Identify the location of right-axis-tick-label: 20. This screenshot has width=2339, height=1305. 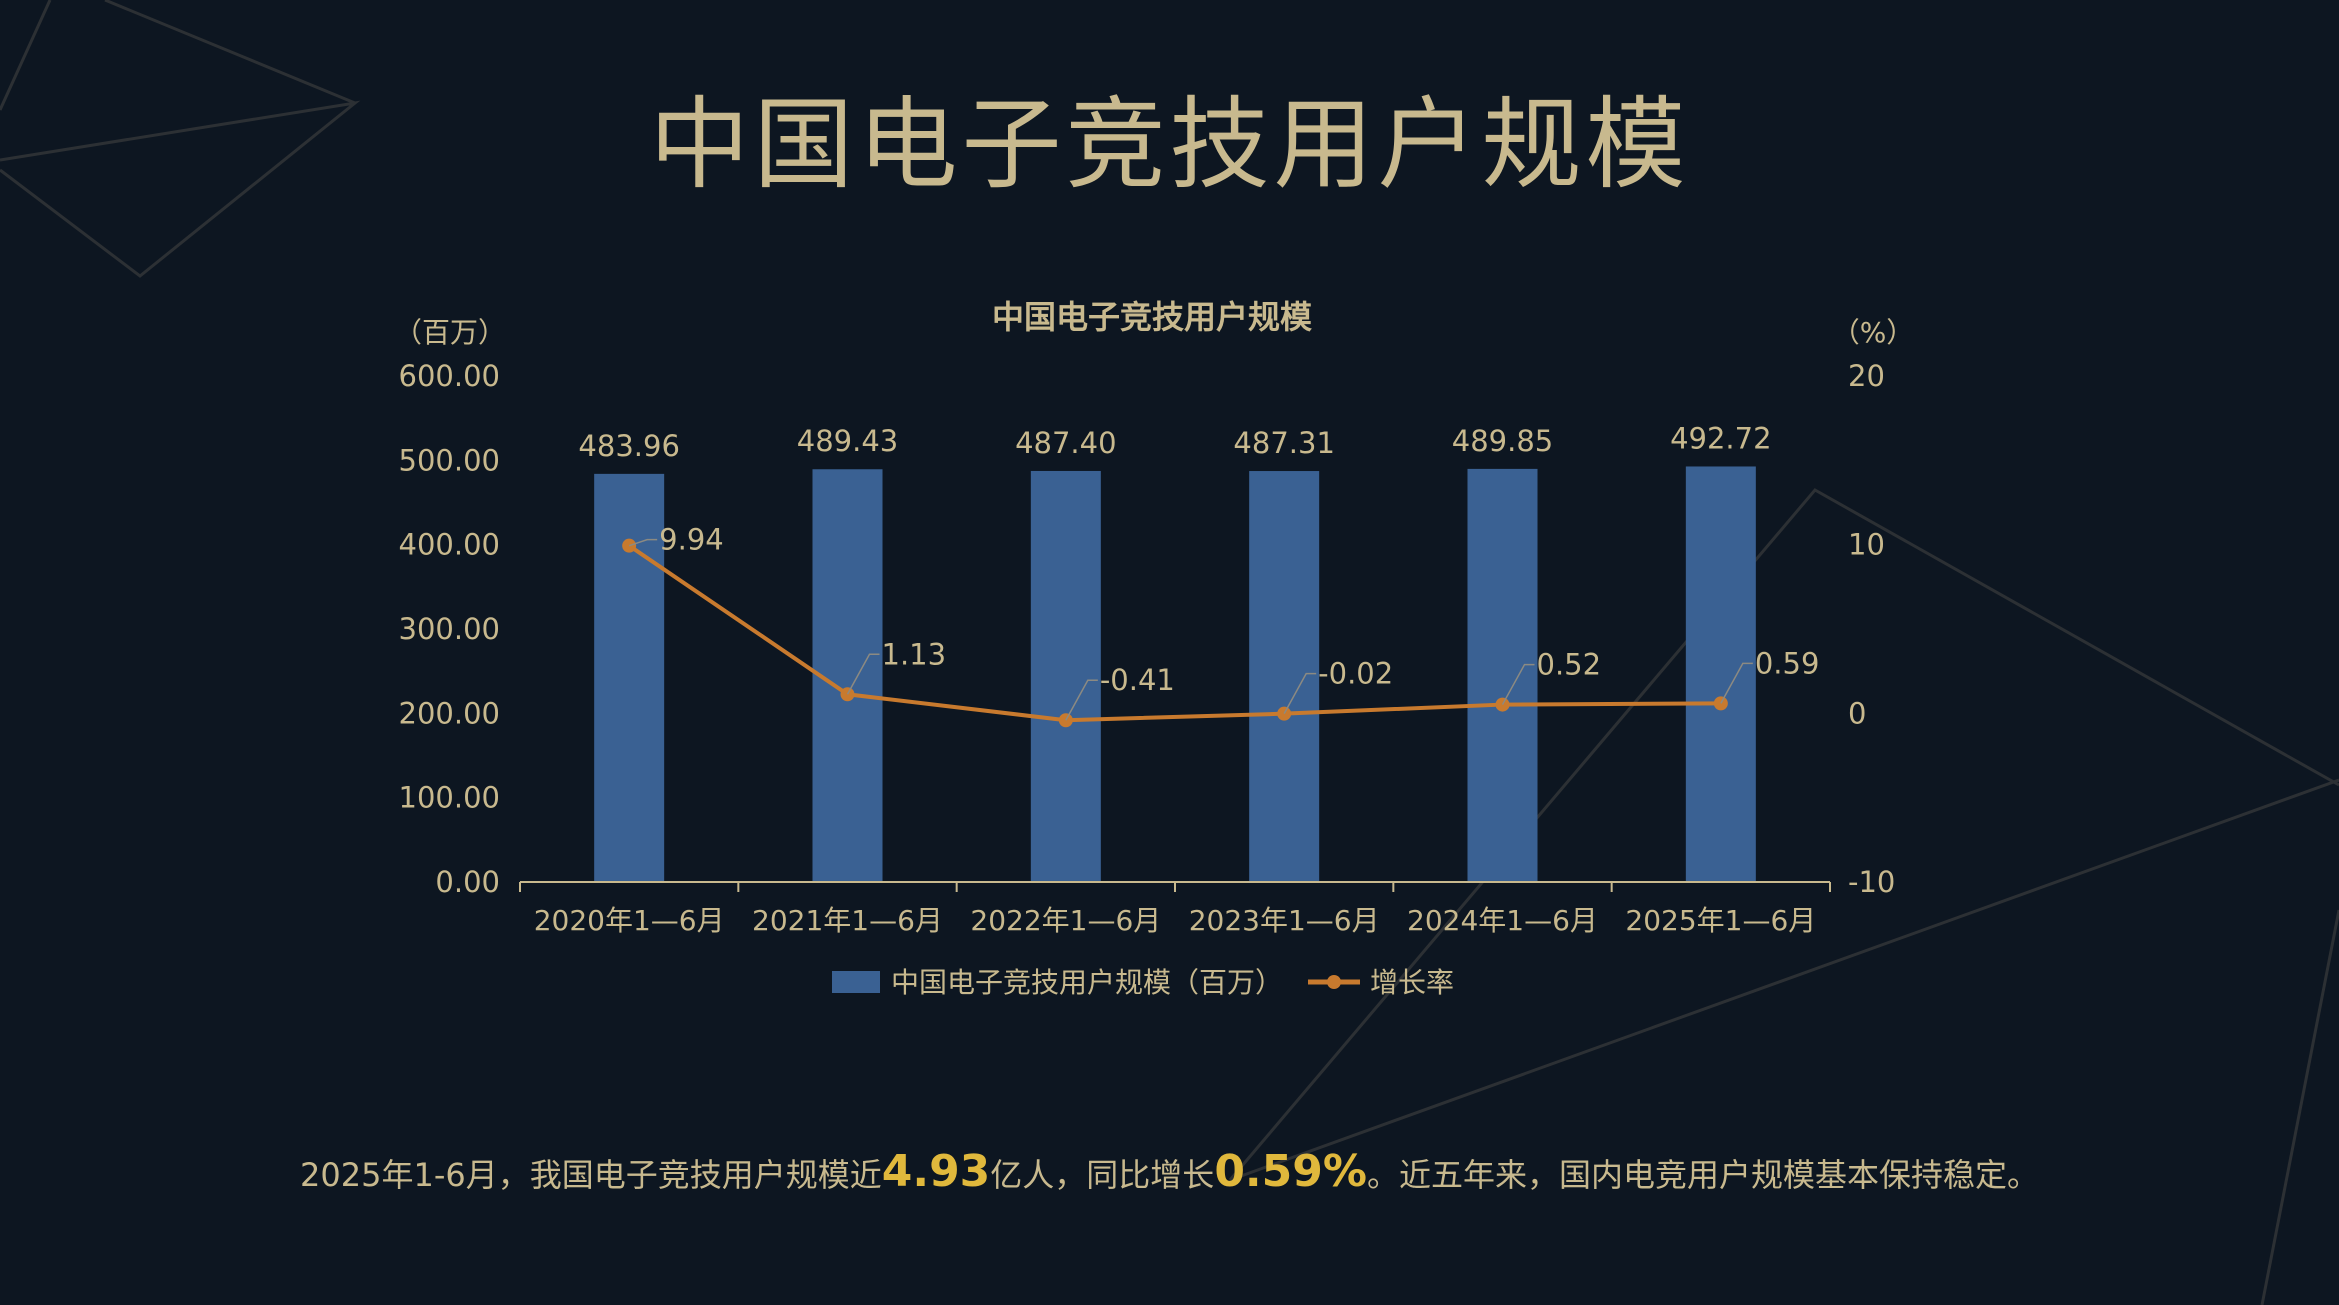
(1866, 376).